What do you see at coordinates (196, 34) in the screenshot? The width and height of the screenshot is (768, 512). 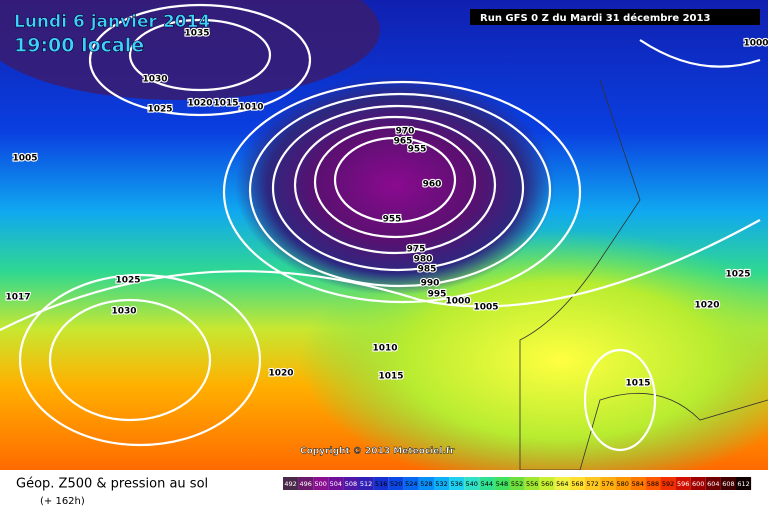 I see `isobar-label: 1035` at bounding box center [196, 34].